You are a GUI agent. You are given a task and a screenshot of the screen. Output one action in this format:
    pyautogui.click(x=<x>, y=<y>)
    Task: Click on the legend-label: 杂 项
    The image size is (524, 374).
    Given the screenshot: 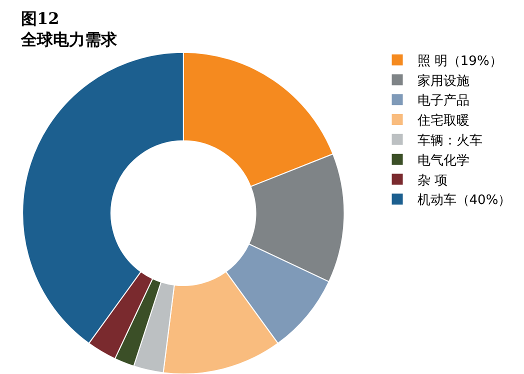 What is the action you would take?
    pyautogui.click(x=432, y=180)
    